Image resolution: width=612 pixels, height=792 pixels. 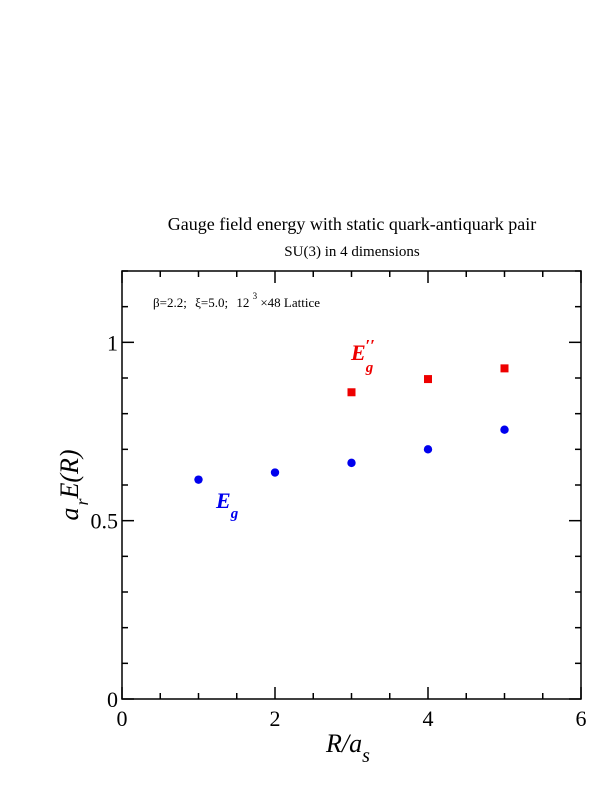 What do you see at coordinates (370, 345) in the screenshot?
I see `series-label-eg2-prime: ′′` at bounding box center [370, 345].